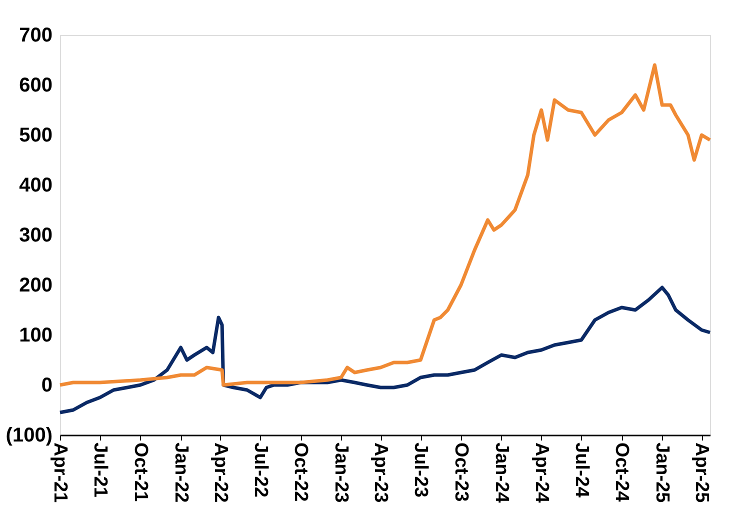 This screenshot has height=522, width=750. I want to click on x-tick-label: Jul-21, so click(99, 470).